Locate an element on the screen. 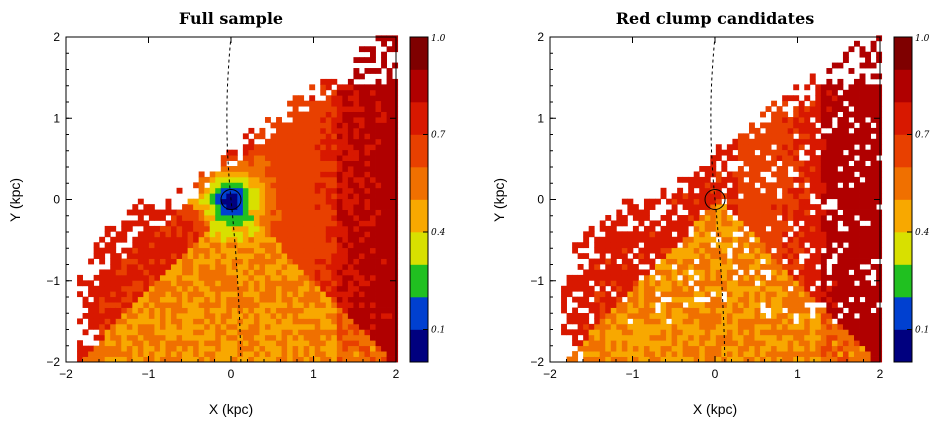 Image resolution: width=932 pixels, height=421 pixels. colorbar-swatch is located at coordinates (419, 313).